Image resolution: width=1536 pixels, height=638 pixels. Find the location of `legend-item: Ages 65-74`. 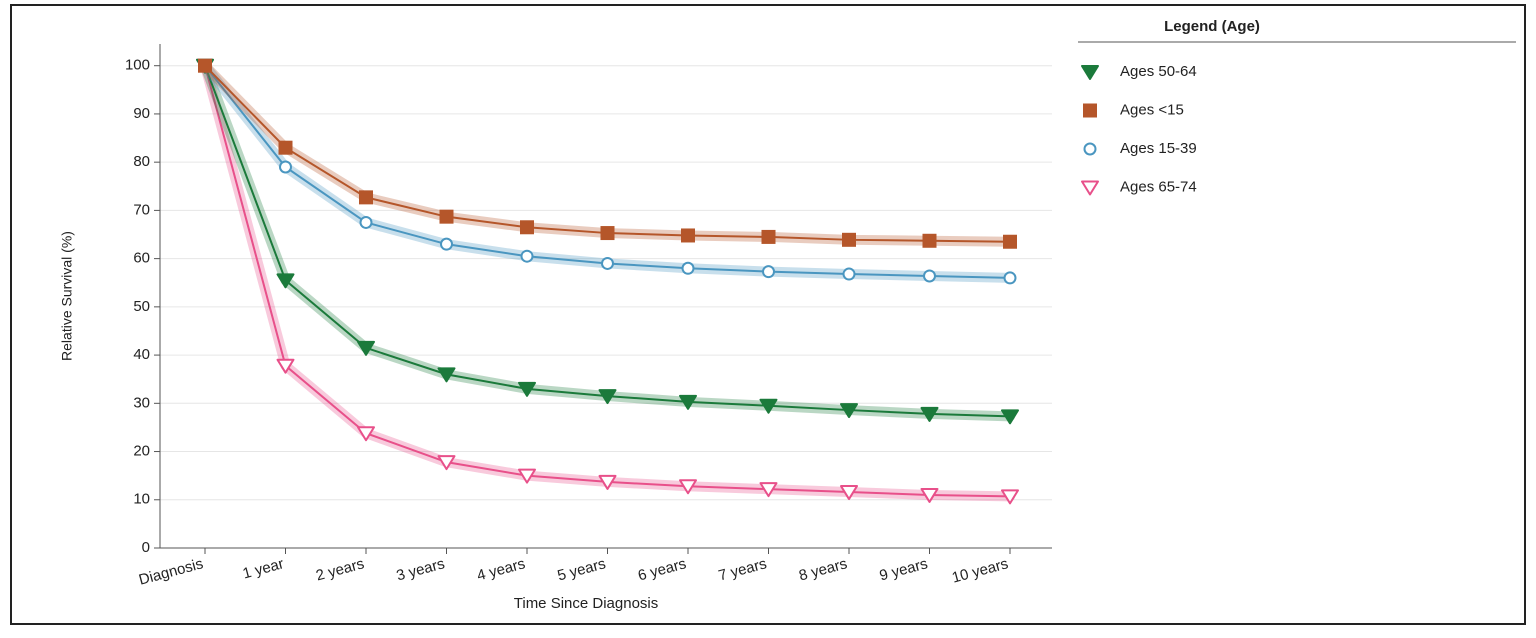

legend-item: Ages 65-74 is located at coordinates (1139, 187).